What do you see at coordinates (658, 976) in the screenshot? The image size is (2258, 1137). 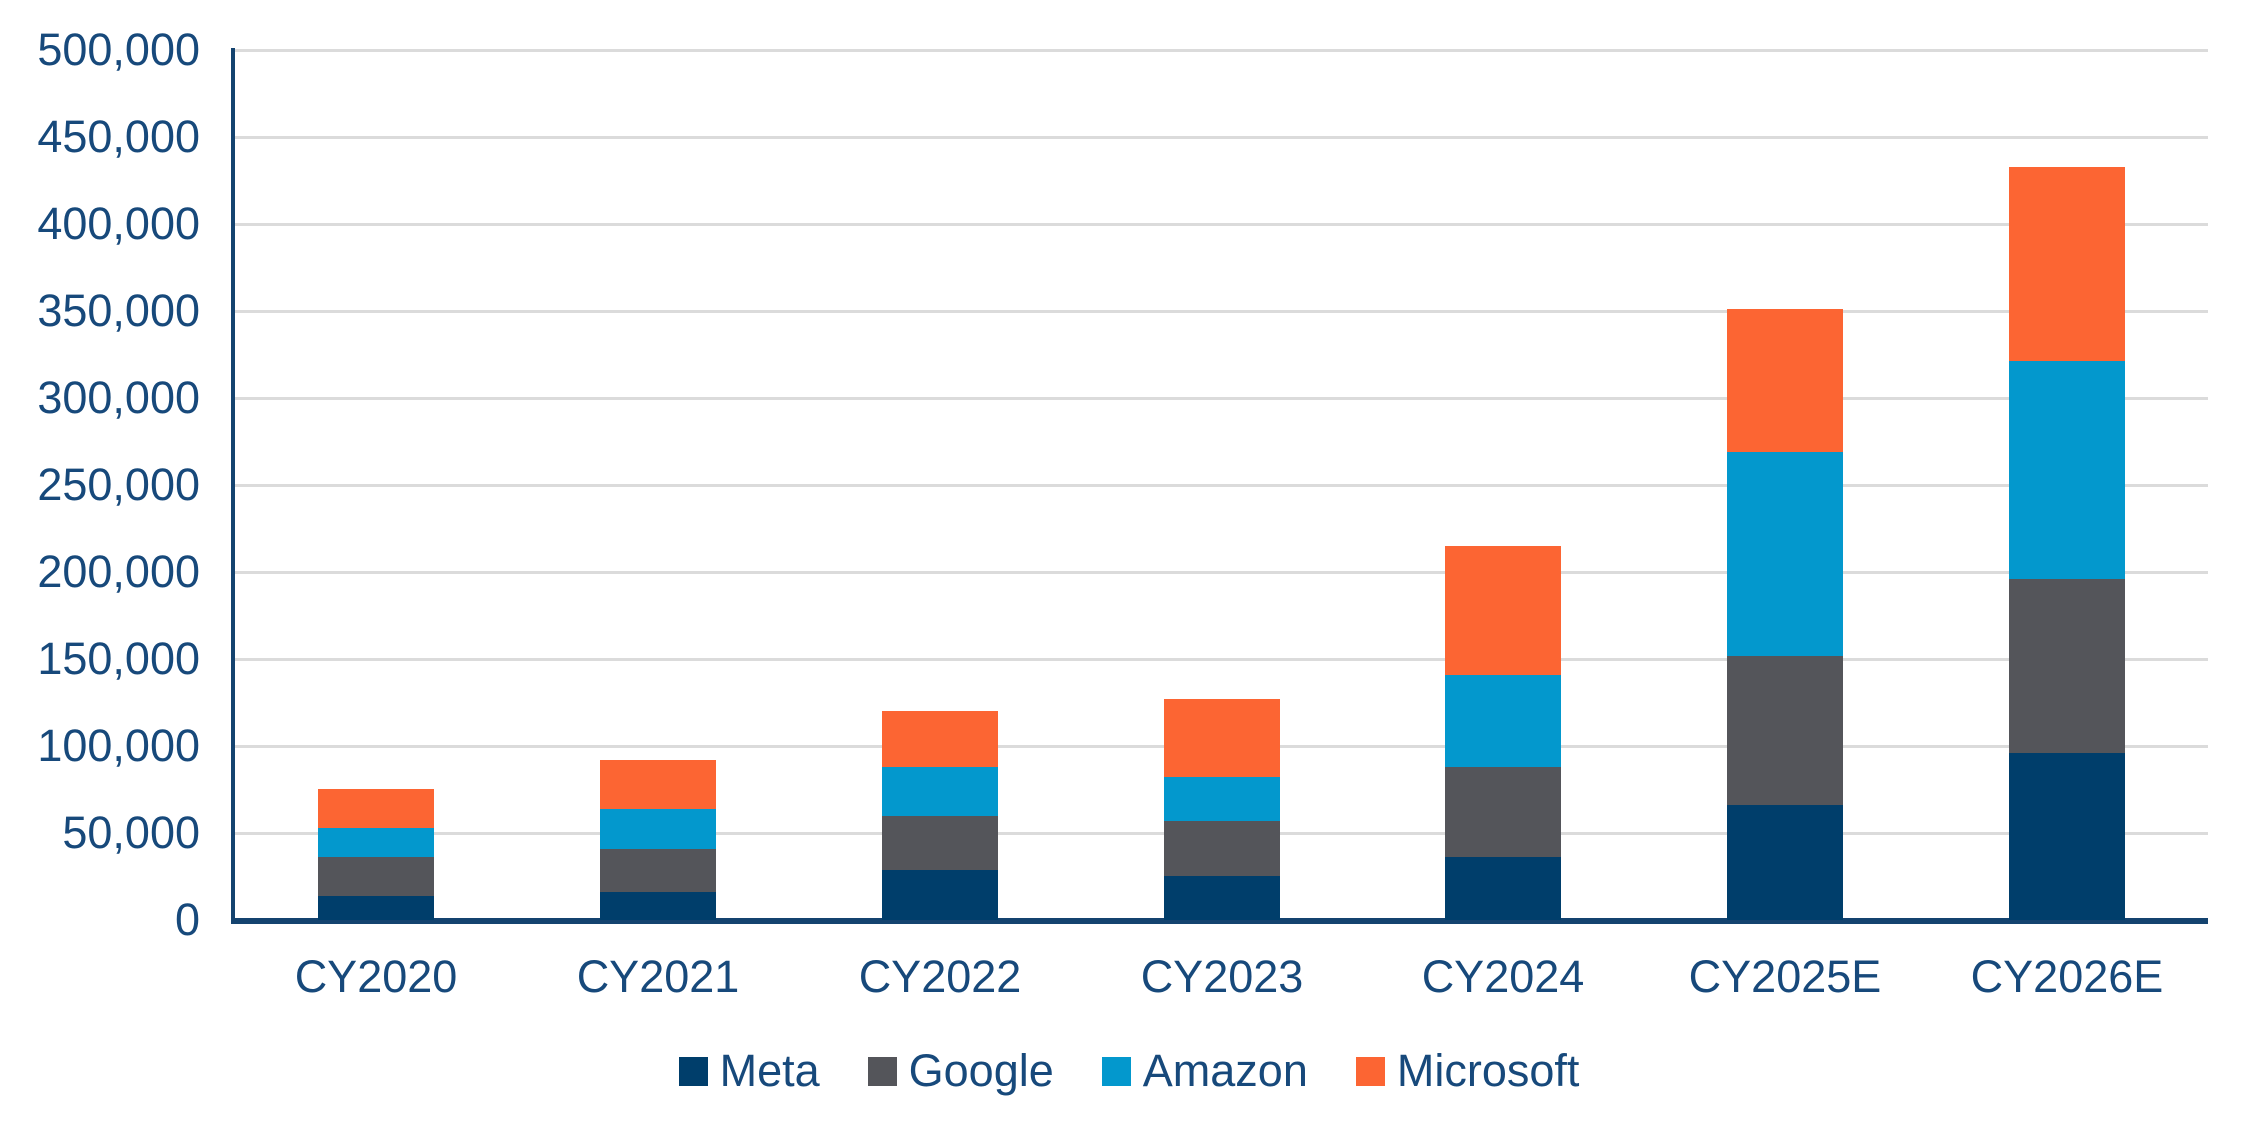 I see `x-axis-category-label: CY2021` at bounding box center [658, 976].